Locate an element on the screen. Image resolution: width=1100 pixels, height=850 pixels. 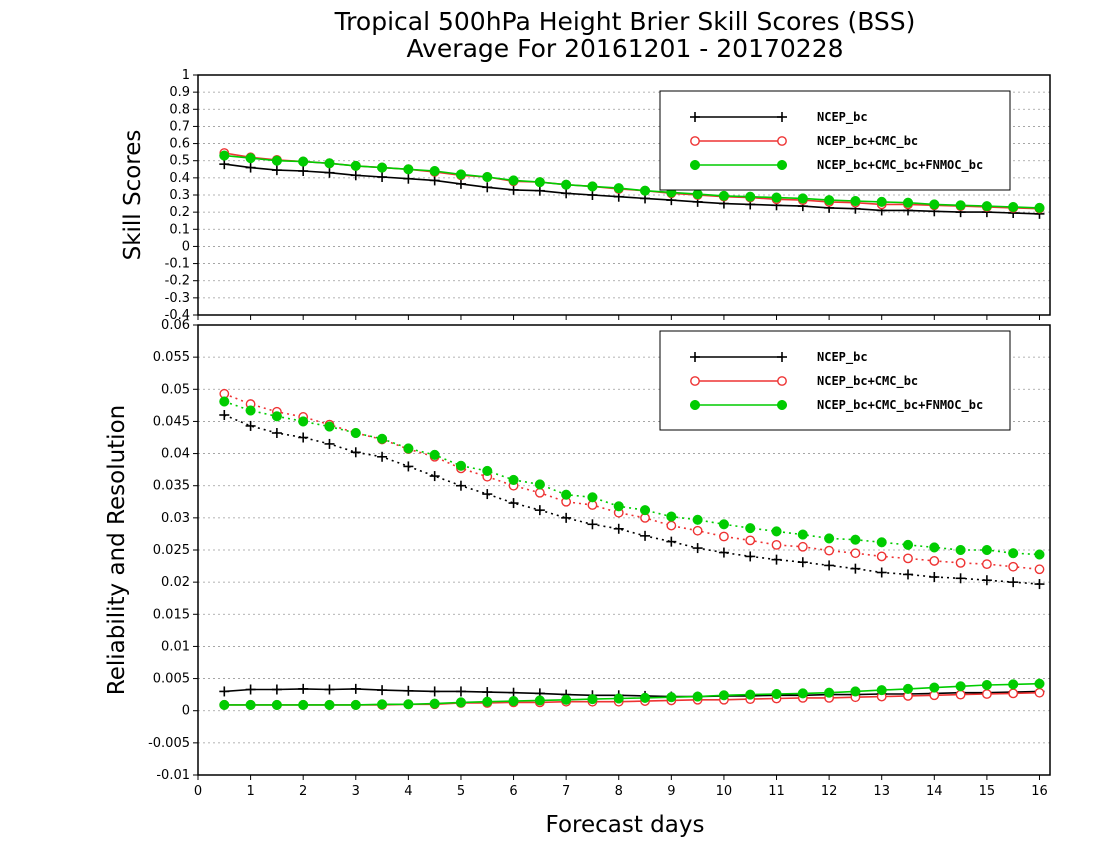
y-tick-label: 0.055 is located at coordinates (171, 357).